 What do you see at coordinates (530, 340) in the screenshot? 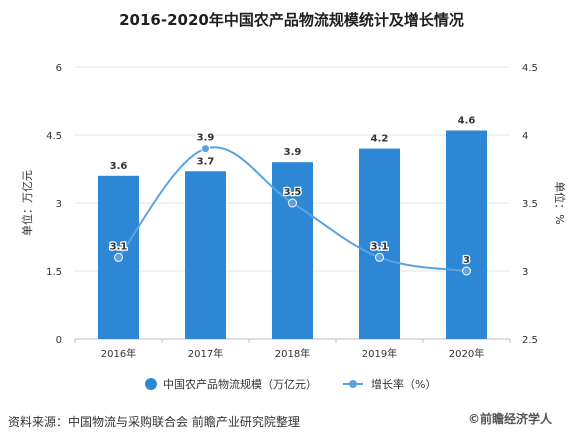
I see `y-right-tick-label: 2.5` at bounding box center [530, 340].